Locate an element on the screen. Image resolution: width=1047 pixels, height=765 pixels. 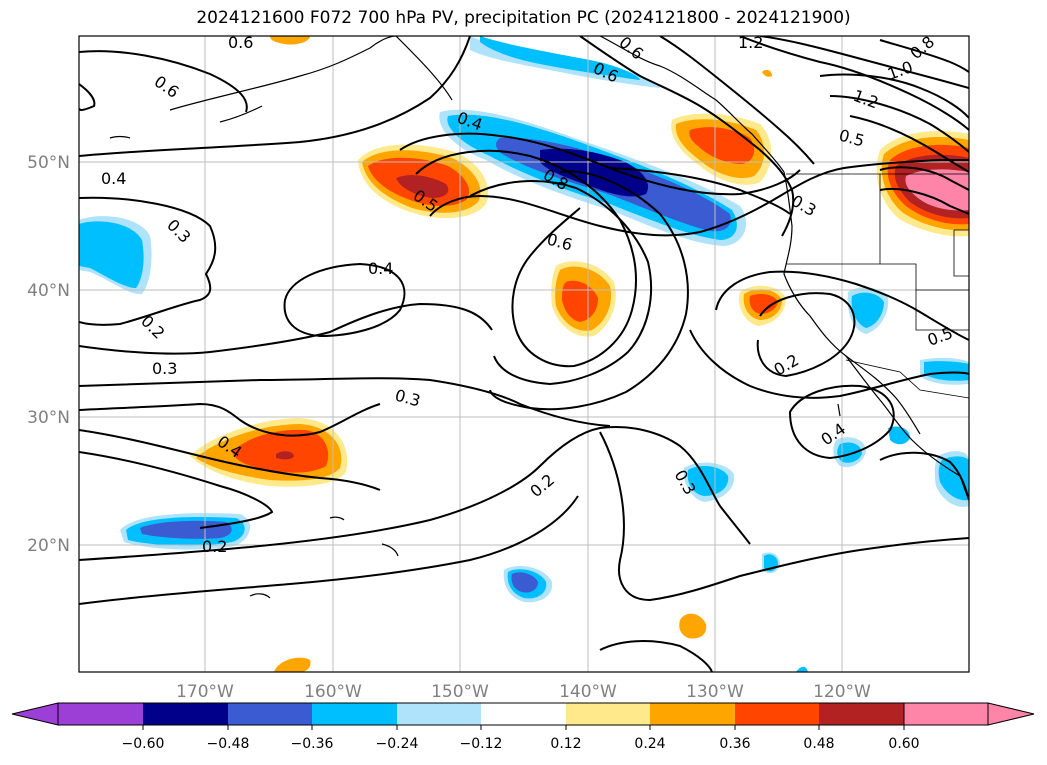
contour-label: 1.2 is located at coordinates (750, 42).